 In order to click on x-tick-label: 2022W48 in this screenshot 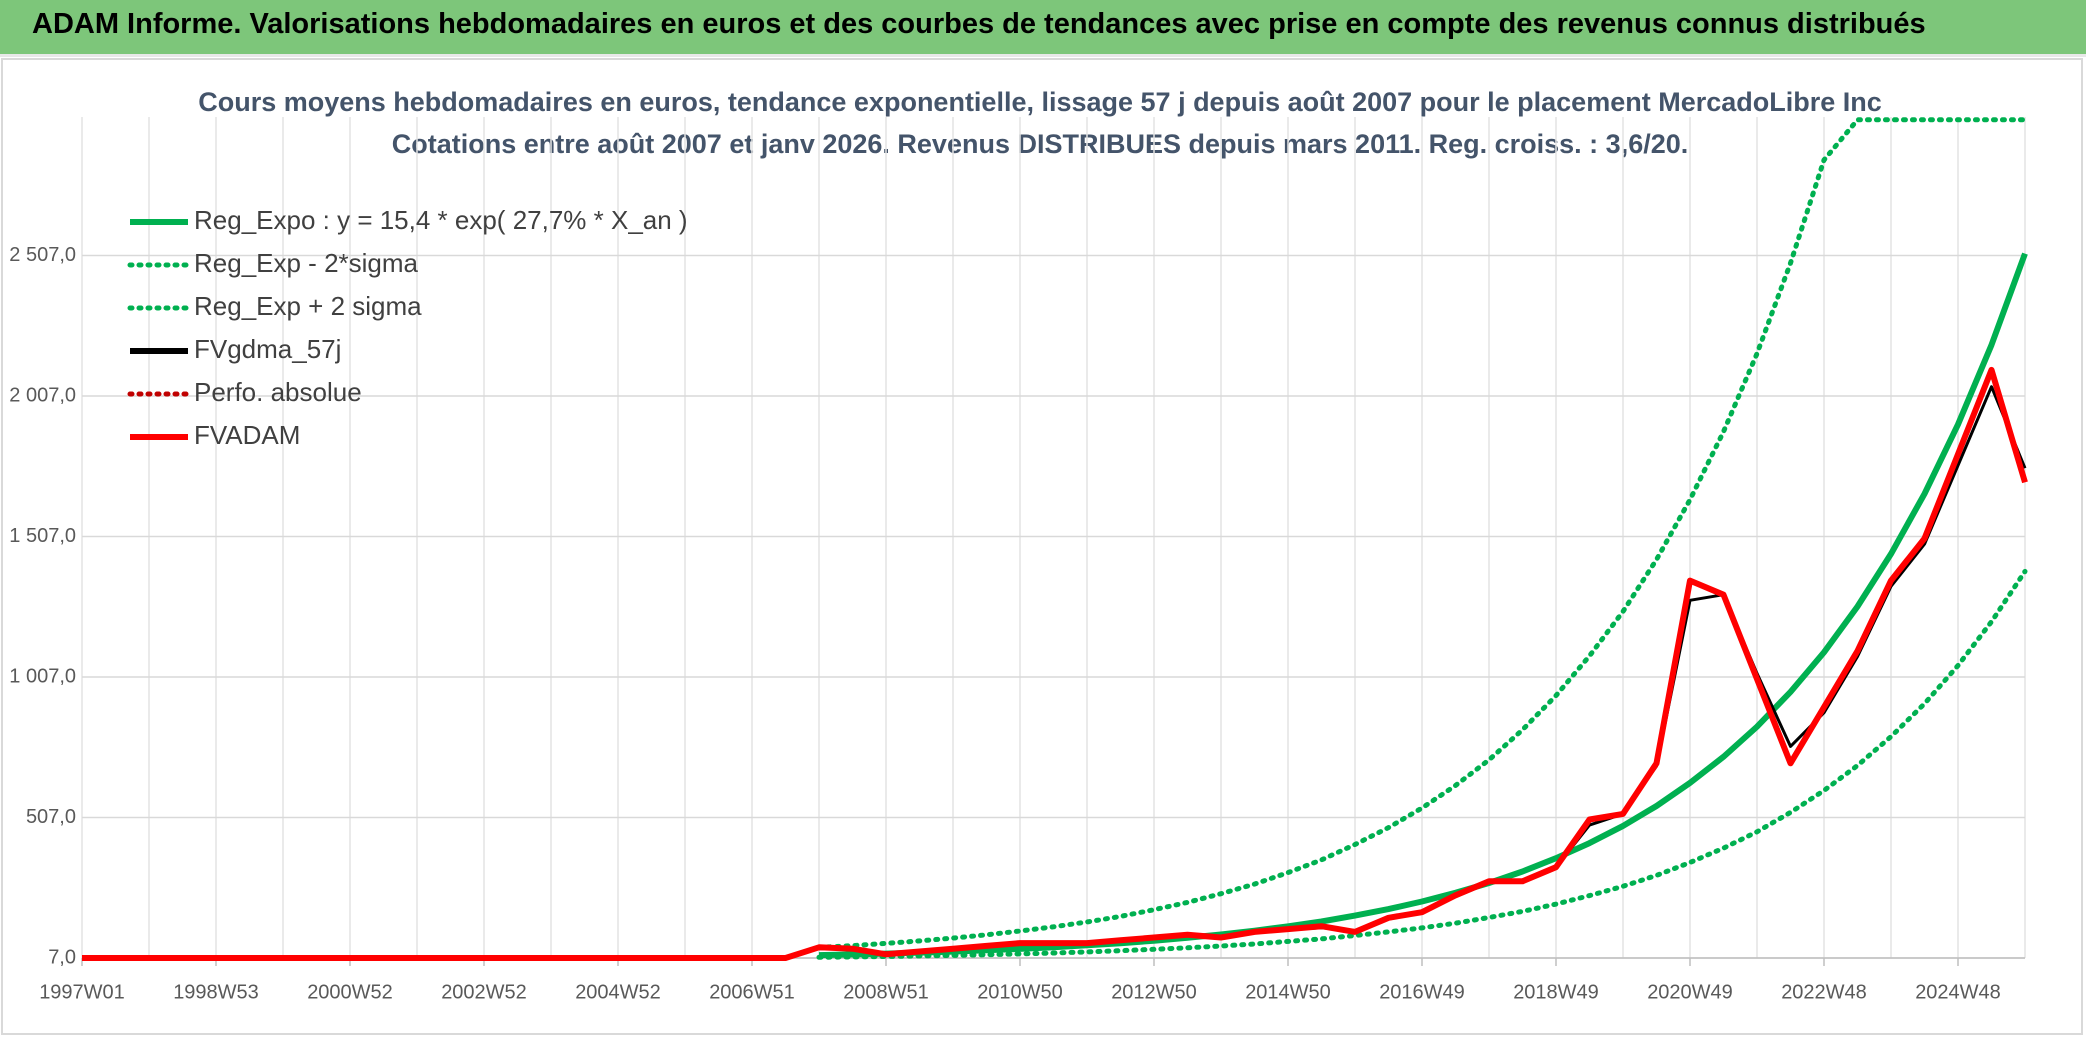, I will do `click(1824, 992)`.